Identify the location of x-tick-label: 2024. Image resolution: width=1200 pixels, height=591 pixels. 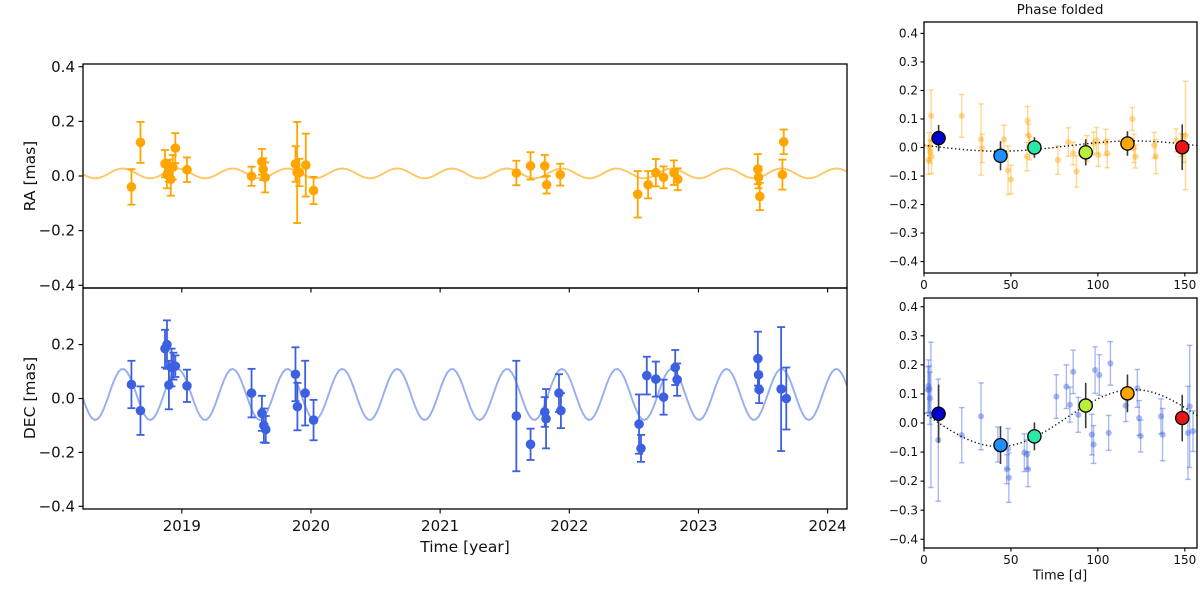
(828, 526).